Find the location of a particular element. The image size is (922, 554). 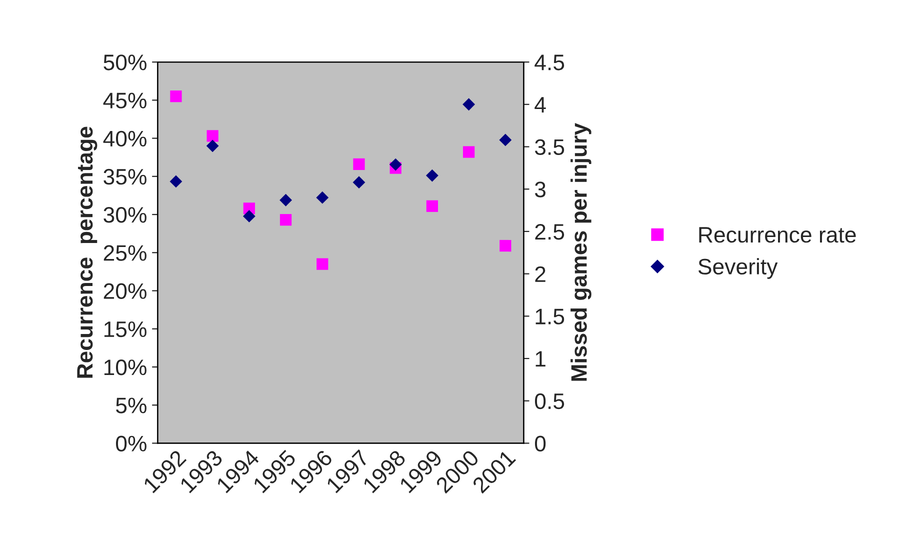

y2-tick-label: 0.5 is located at coordinates (549, 401).